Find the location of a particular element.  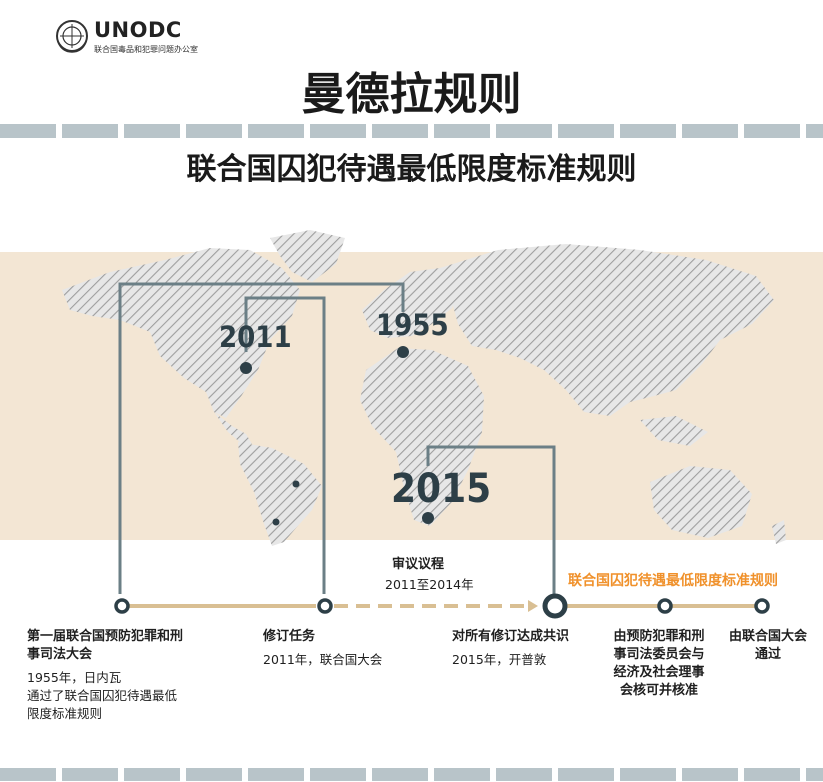

org-subtitle: 联合国毒品和犯罪问题办公室 is located at coordinates (146, 49).